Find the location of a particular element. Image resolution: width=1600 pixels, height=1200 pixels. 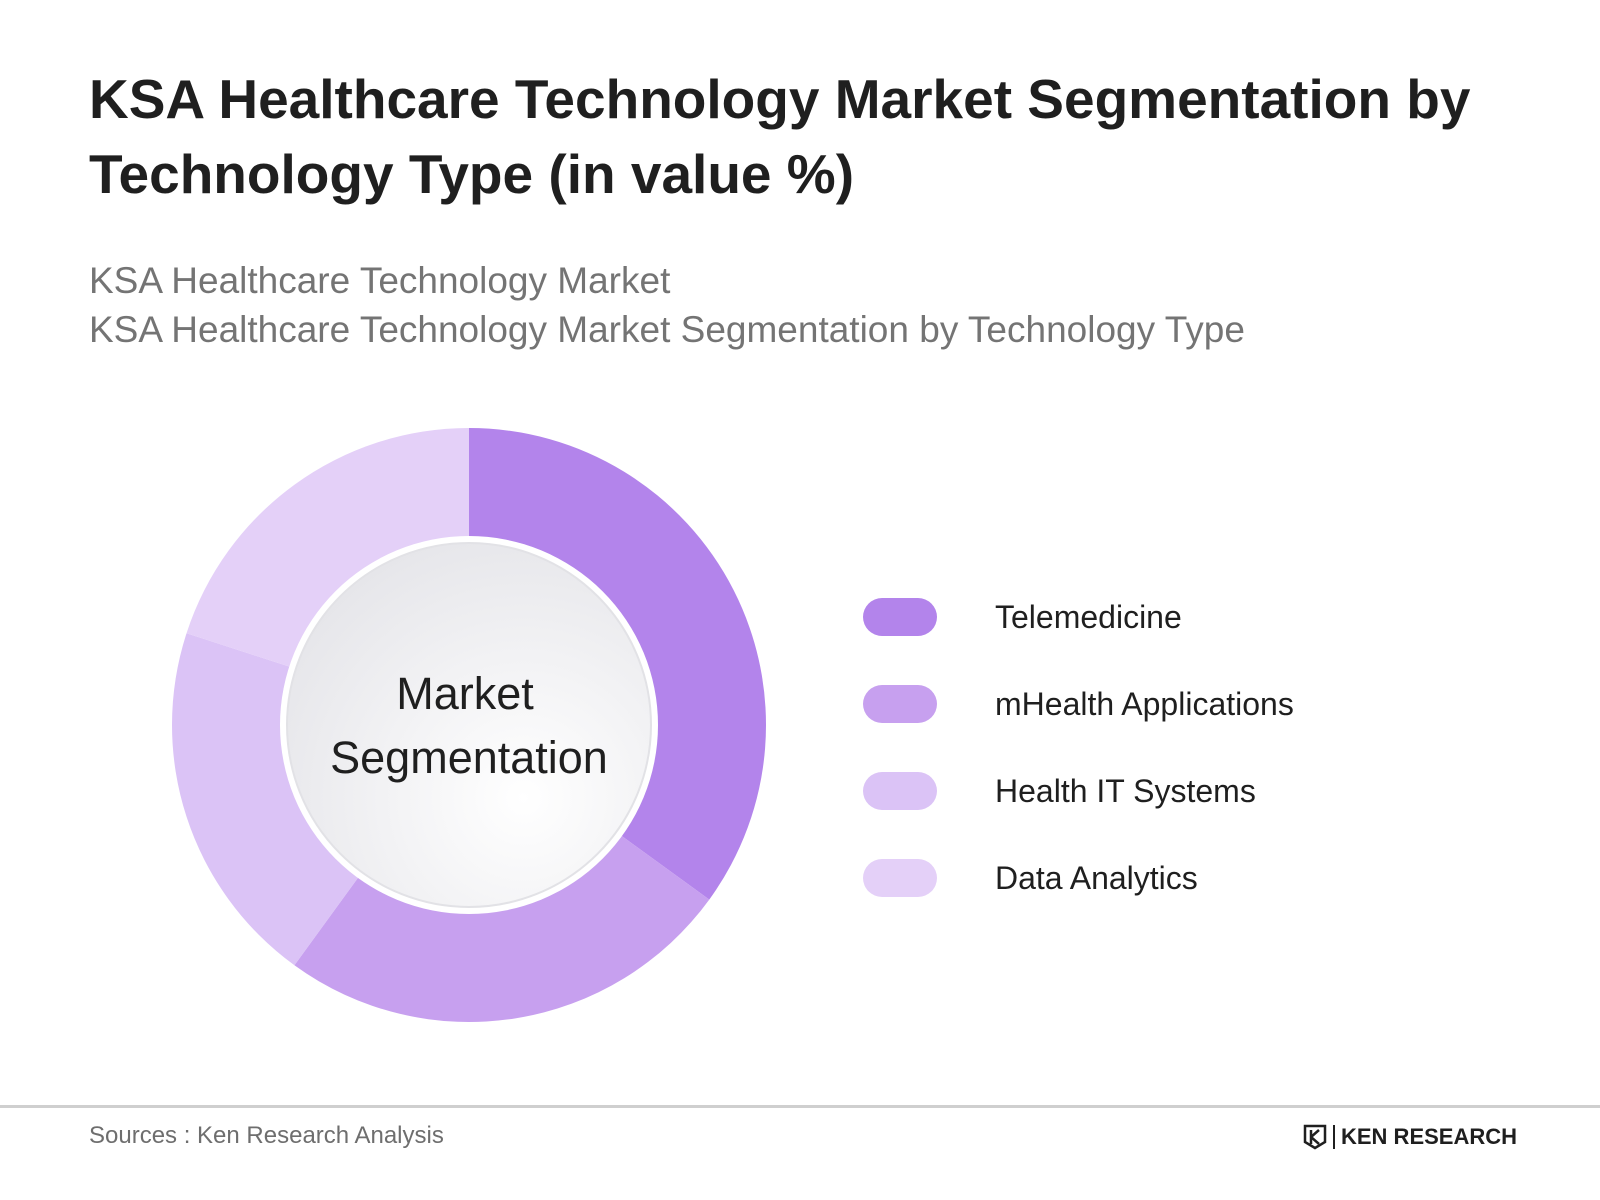

legend-label: Telemedicine is located at coordinates (1088, 617).